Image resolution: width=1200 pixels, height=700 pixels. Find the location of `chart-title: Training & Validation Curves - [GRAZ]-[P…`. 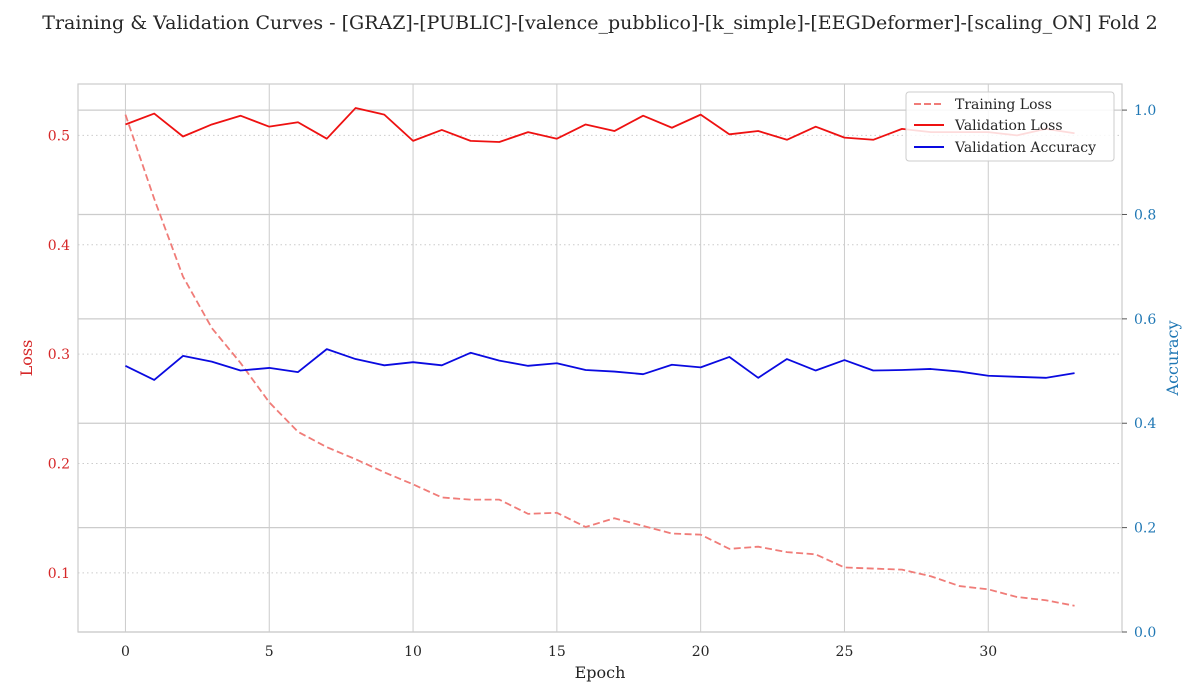

chart-title: Training & Validation Curves - [GRAZ]-[P… is located at coordinates (599, 23).